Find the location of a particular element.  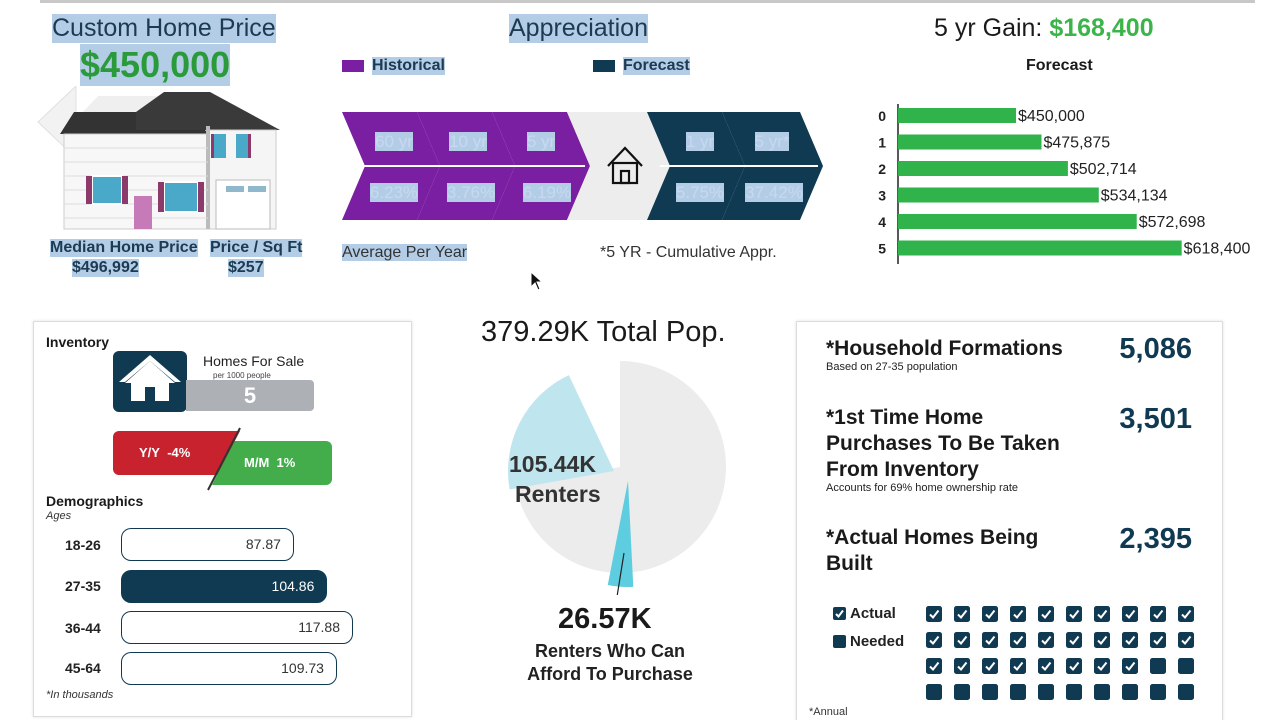

top-divider is located at coordinates (647, 1).